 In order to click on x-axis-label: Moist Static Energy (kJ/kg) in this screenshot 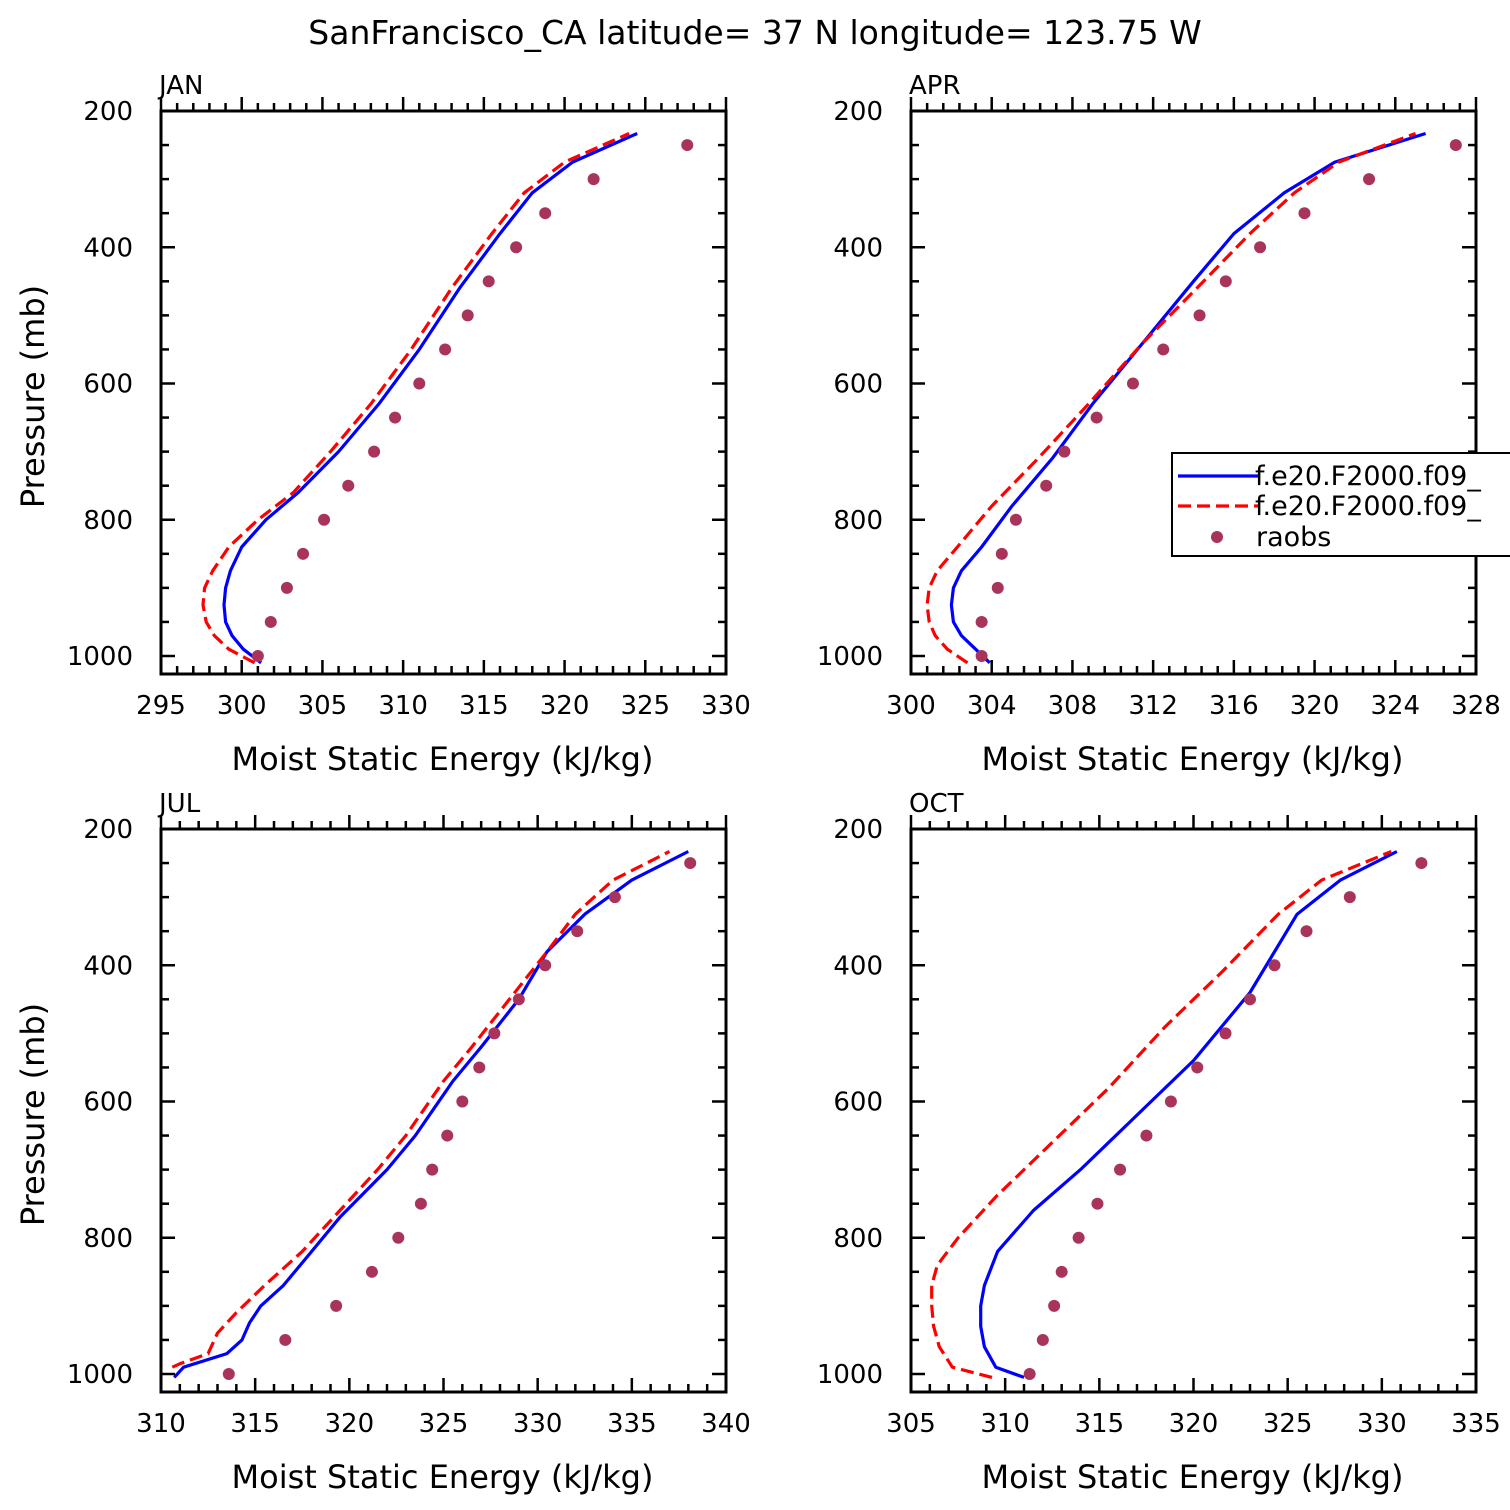, I will do `click(443, 759)`.